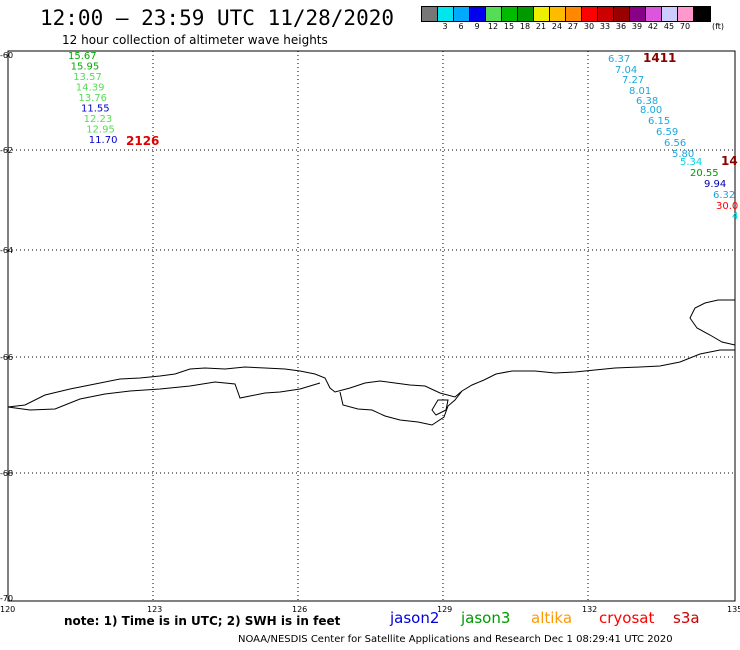  Describe the element at coordinates (440, 407) in the screenshot. I see `coast-islet` at that location.